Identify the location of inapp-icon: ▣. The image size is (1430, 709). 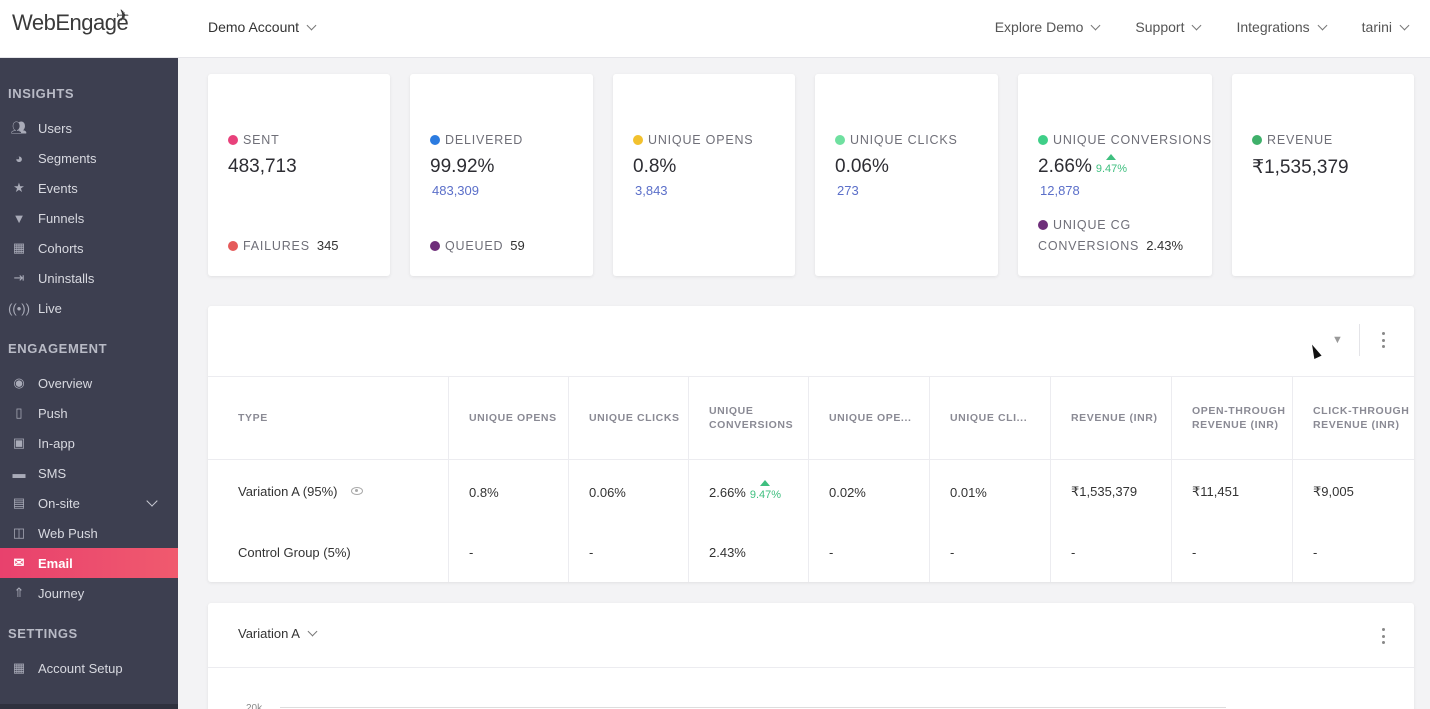
(19, 442).